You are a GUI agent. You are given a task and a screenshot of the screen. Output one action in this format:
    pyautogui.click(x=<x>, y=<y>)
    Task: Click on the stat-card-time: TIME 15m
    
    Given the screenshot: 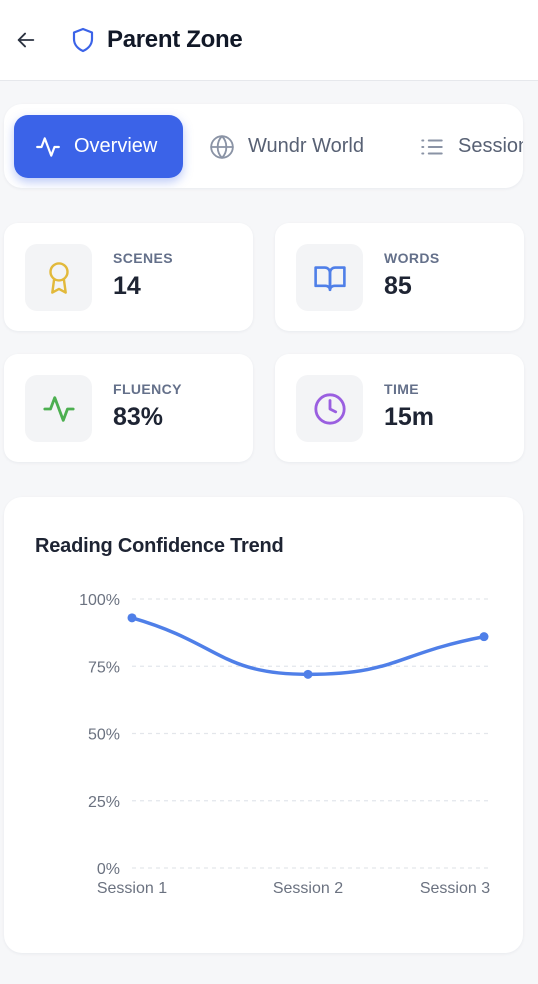 What is the action you would take?
    pyautogui.click(x=399, y=408)
    